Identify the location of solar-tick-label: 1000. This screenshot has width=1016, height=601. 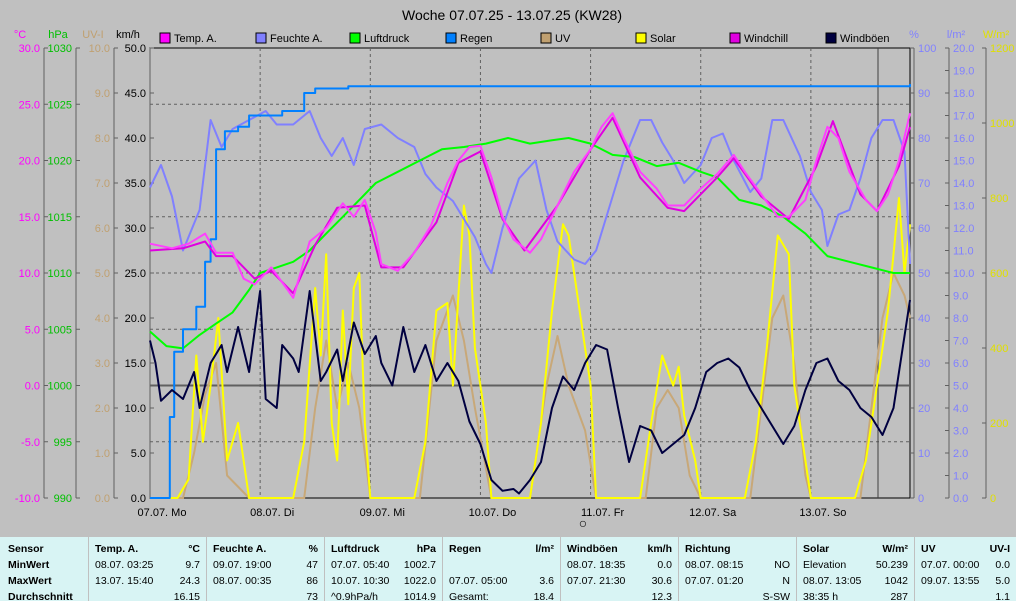
(1002, 124).